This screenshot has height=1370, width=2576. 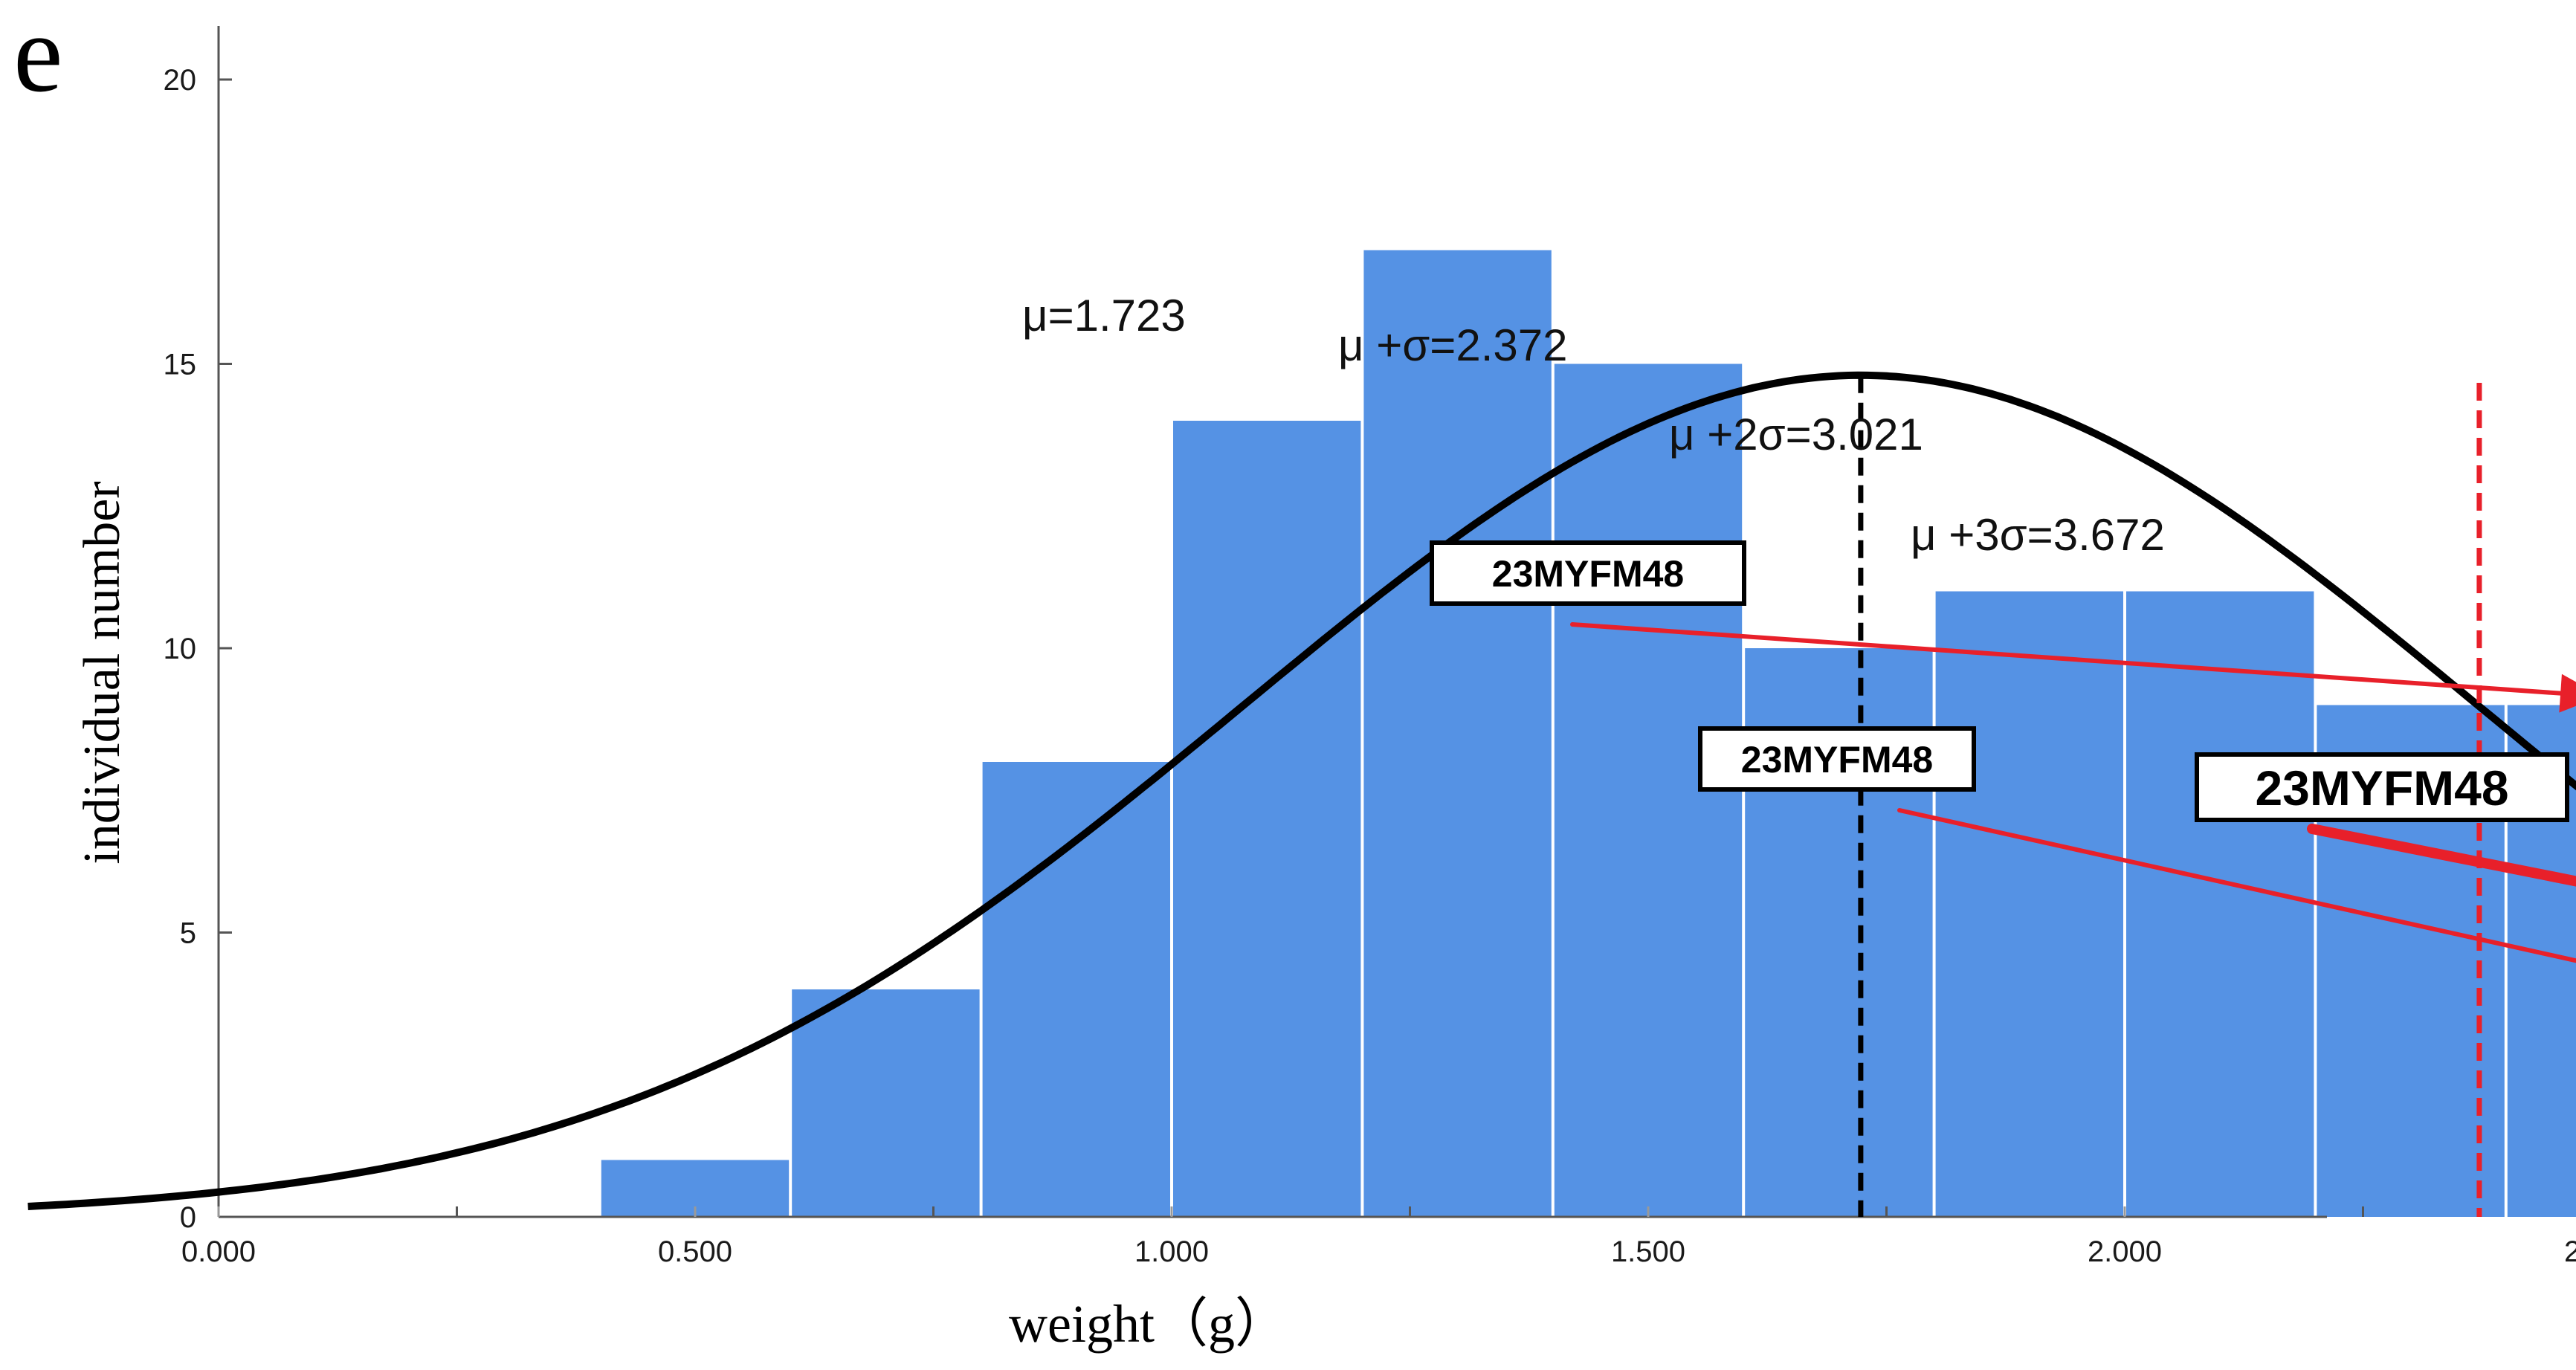 What do you see at coordinates (1148, 1324) in the screenshot?
I see `x-axis-label: weight（g）` at bounding box center [1148, 1324].